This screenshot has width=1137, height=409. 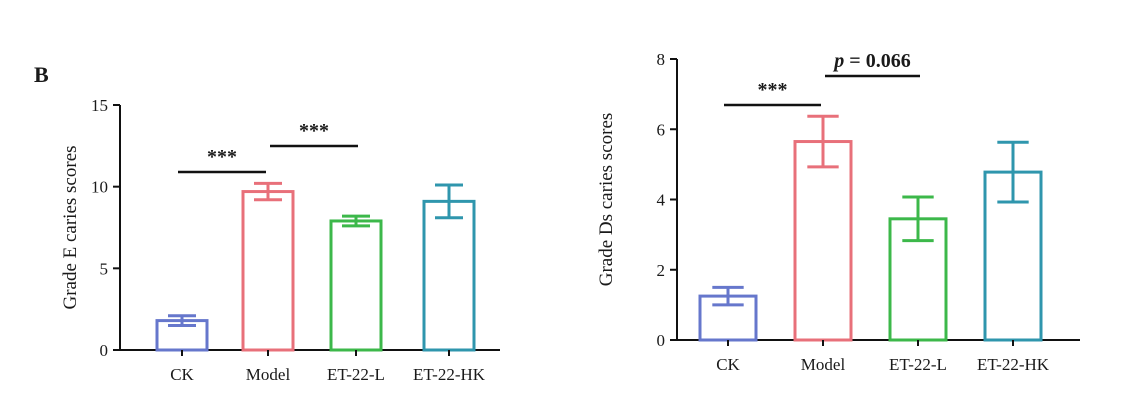 I want to click on p-value: = 0.066, so click(x=877, y=61).